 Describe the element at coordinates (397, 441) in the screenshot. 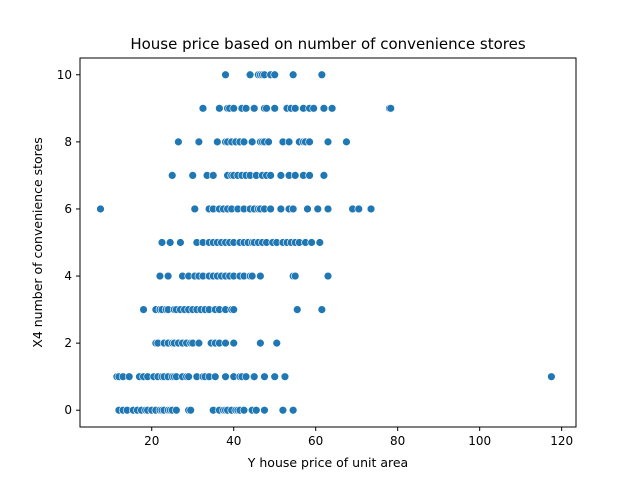

I see `x-tick-label: 80` at that location.